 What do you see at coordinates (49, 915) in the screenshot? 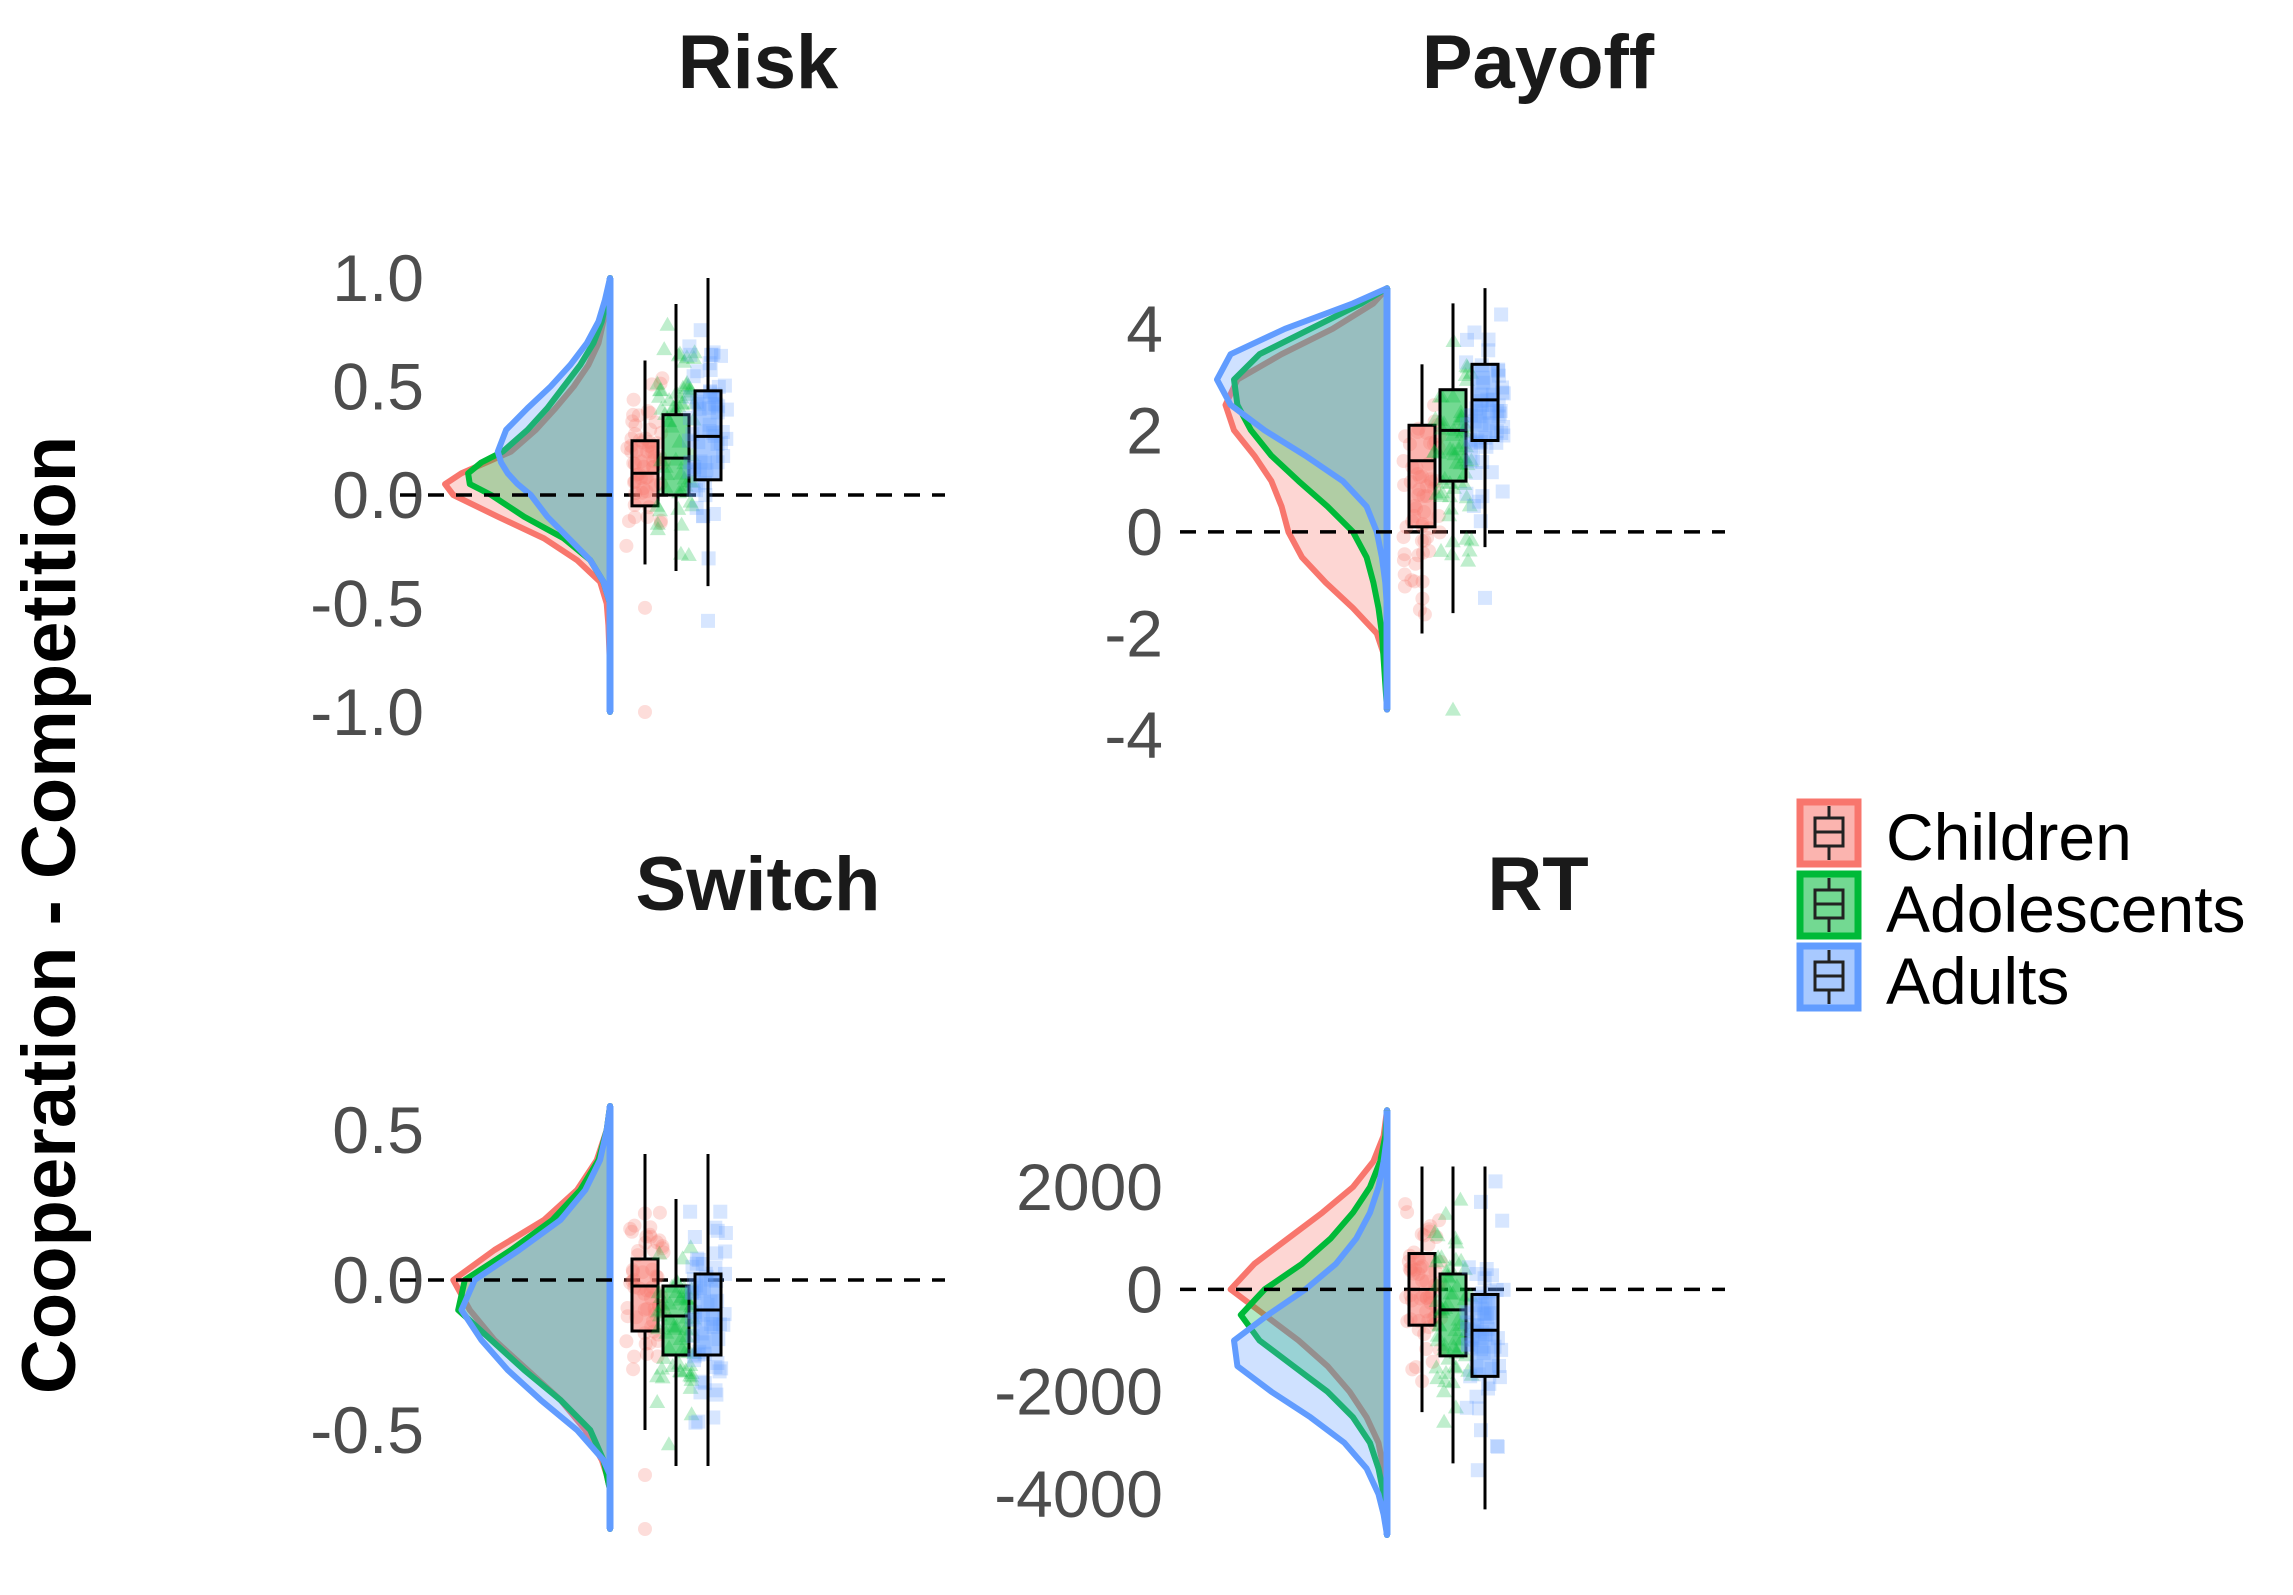
I see `y-axis-label: Cooperation - Competition` at bounding box center [49, 915].